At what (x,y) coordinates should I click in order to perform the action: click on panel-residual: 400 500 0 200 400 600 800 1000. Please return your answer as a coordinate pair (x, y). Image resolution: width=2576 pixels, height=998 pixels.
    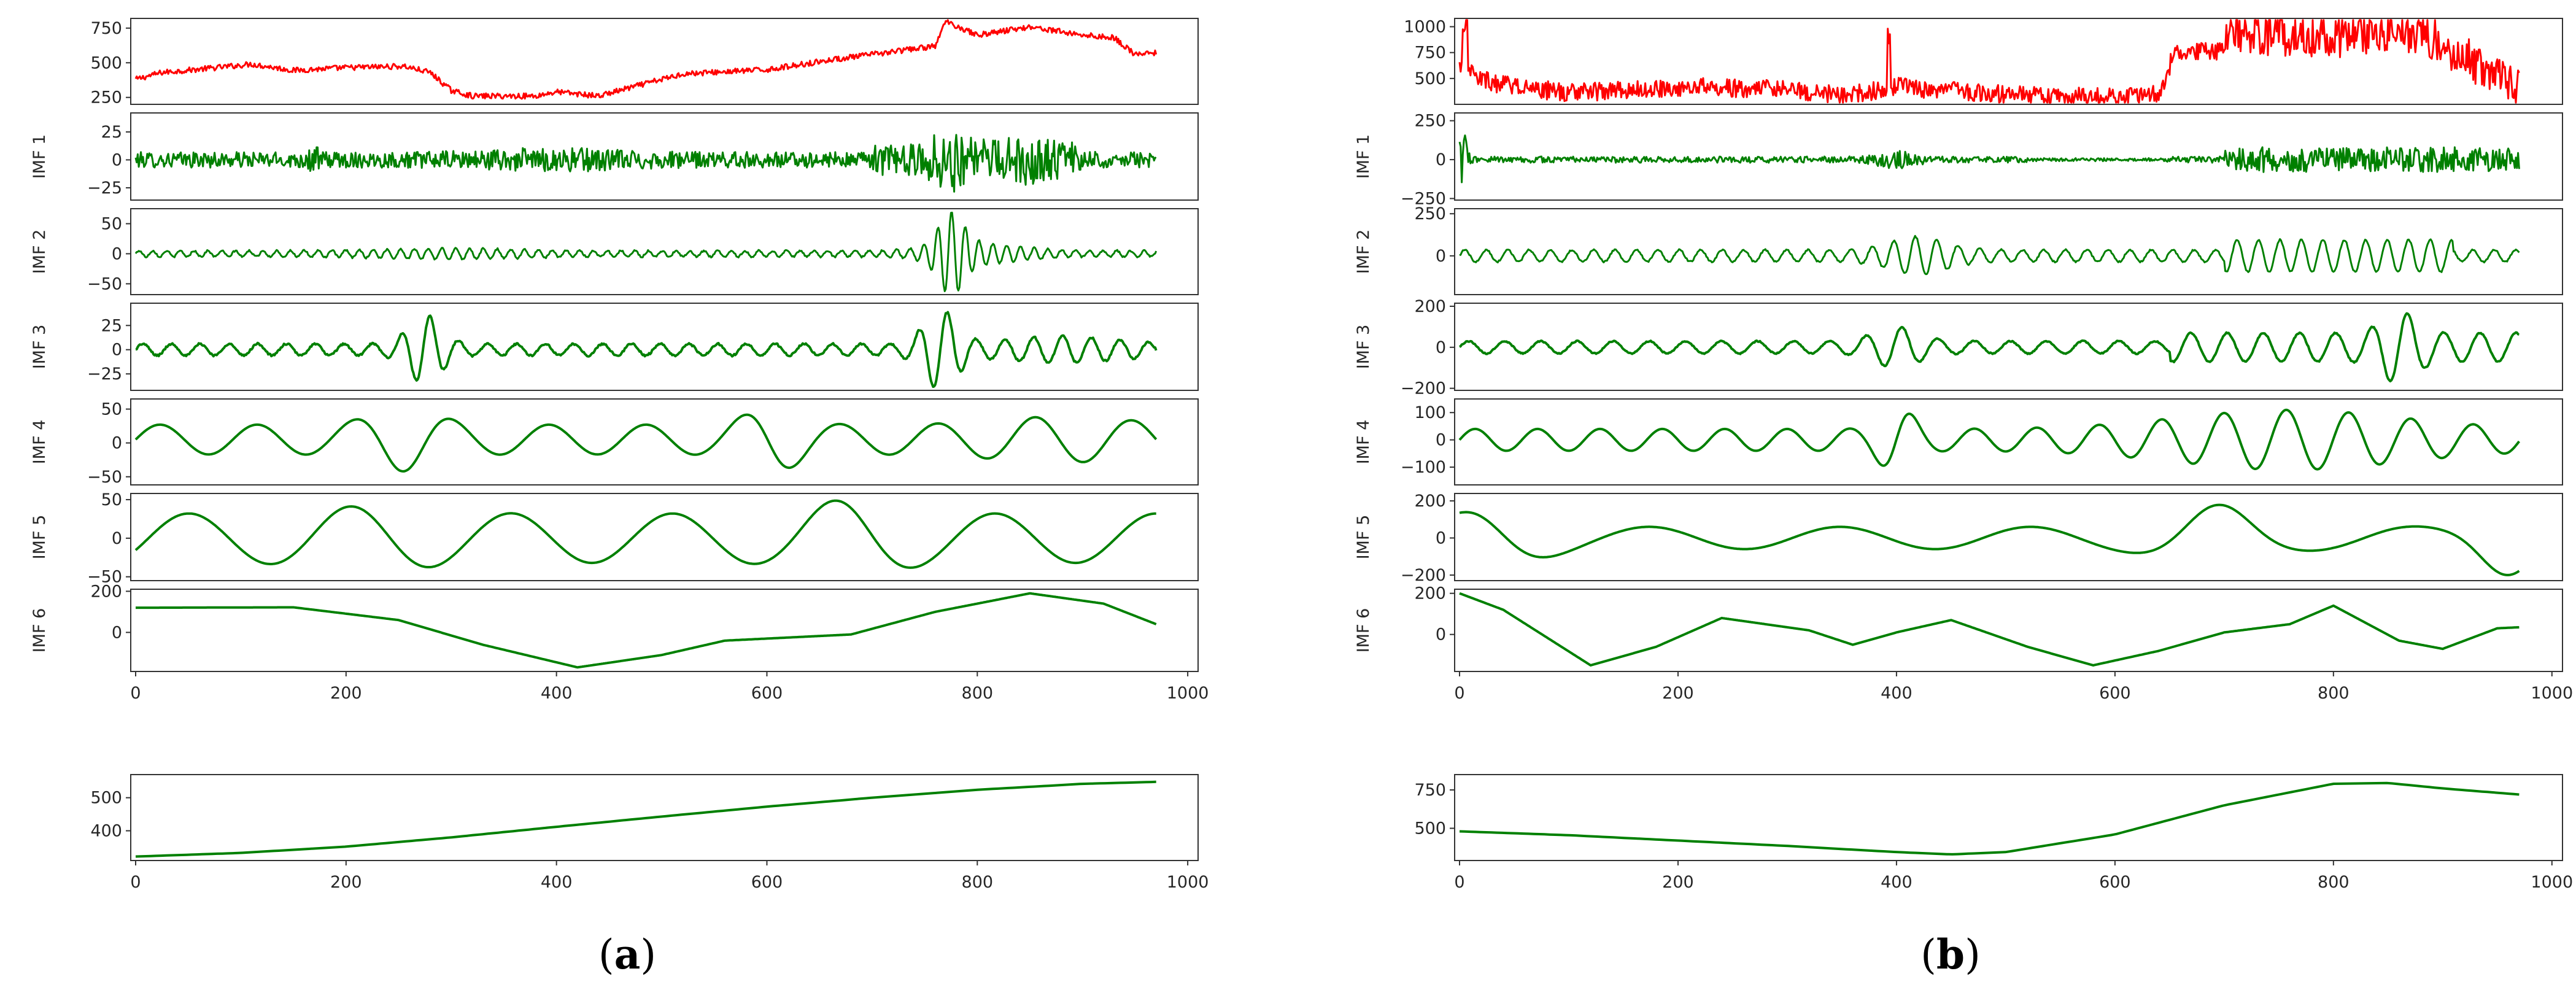
    Looking at the image, I should click on (649, 833).